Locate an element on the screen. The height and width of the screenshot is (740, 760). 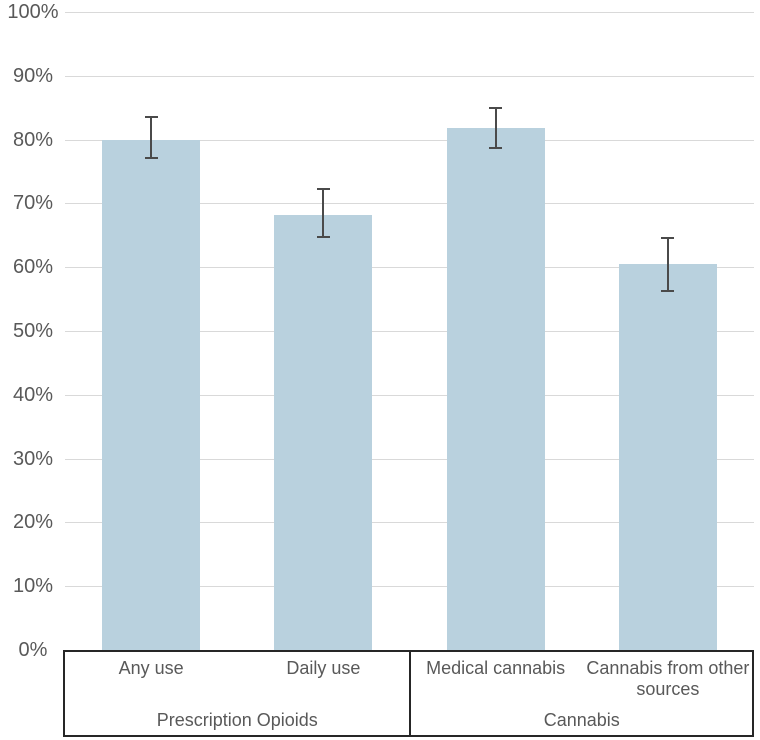
y-tick-label-20: 20% is located at coordinates (33, 522).